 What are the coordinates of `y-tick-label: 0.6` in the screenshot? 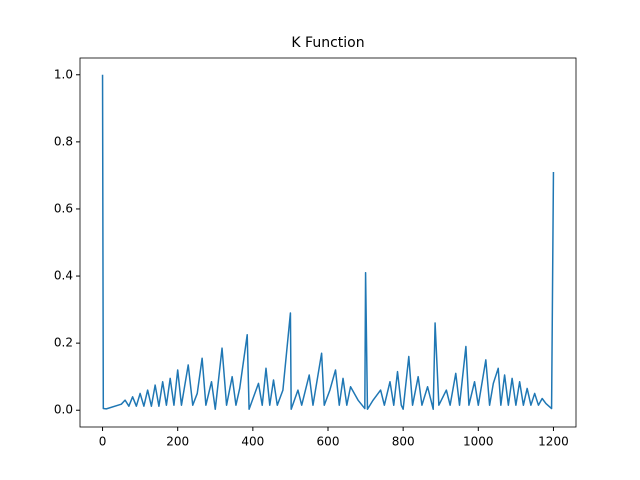 It's located at (63, 208).